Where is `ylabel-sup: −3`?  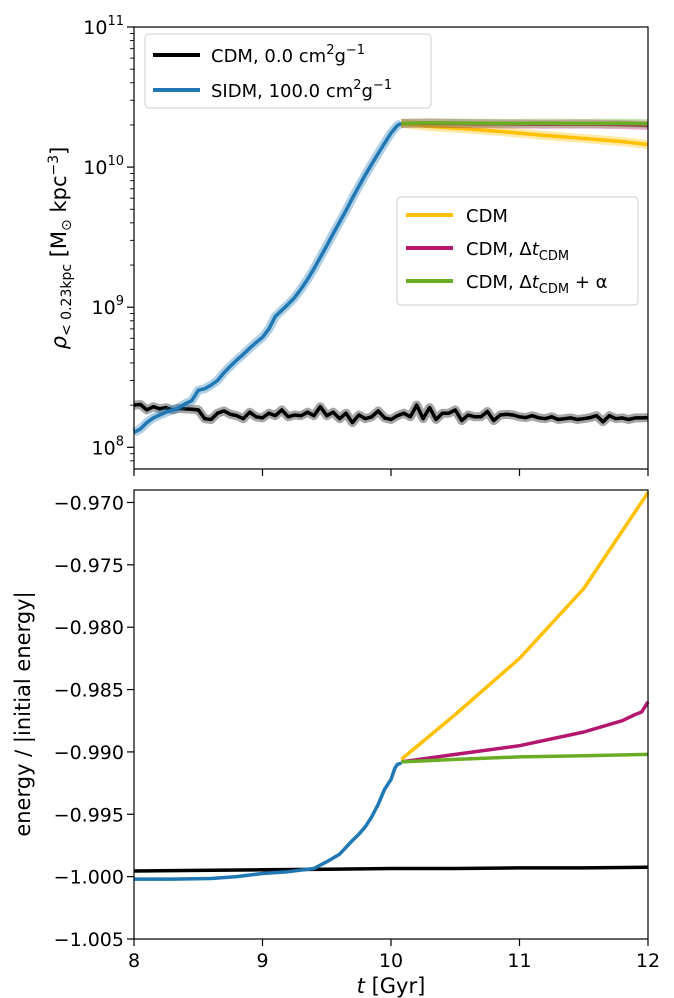 ylabel-sup: −3 is located at coordinates (54, 165).